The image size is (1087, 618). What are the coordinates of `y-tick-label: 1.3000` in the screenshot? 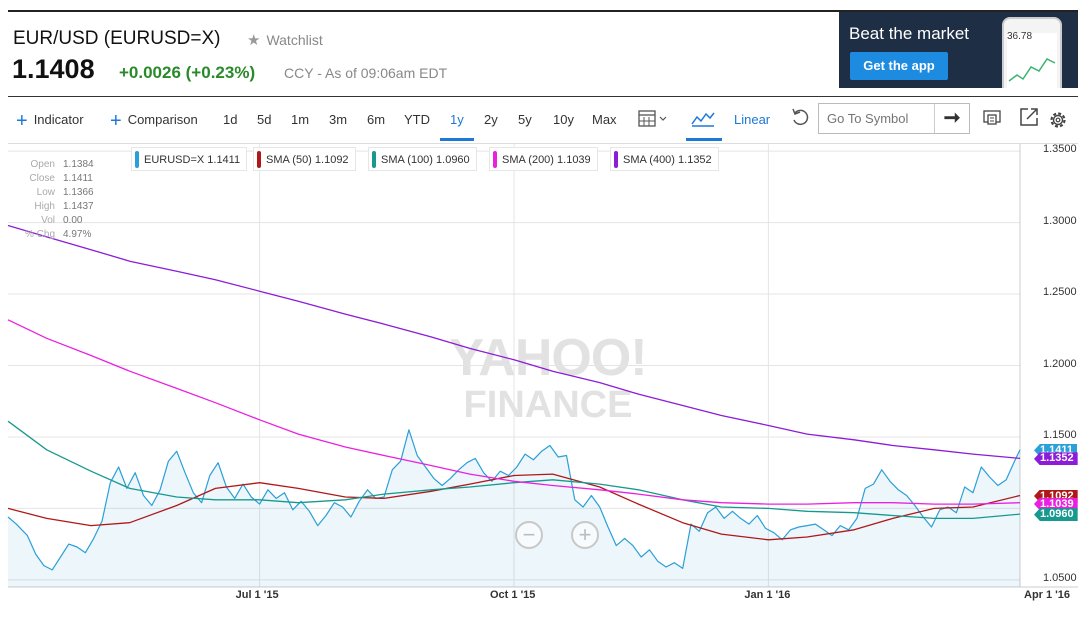 It's located at (1060, 220).